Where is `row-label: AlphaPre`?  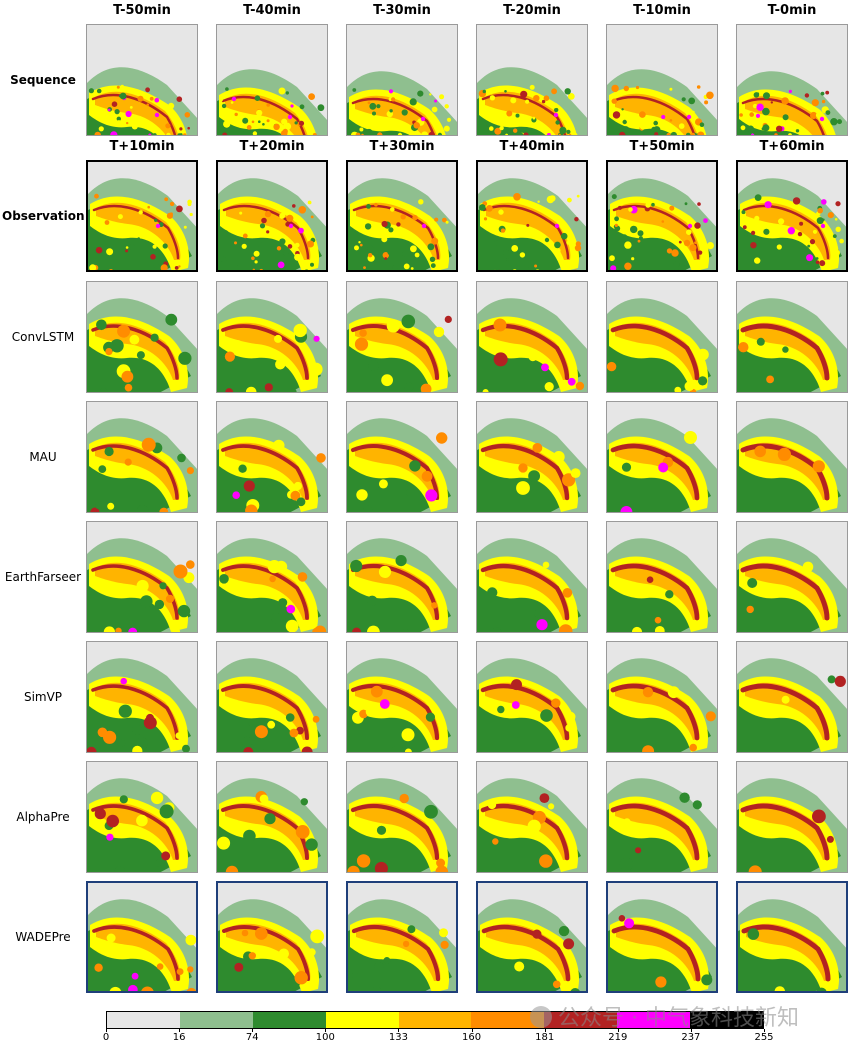
row-label: AlphaPre is located at coordinates (43, 817).